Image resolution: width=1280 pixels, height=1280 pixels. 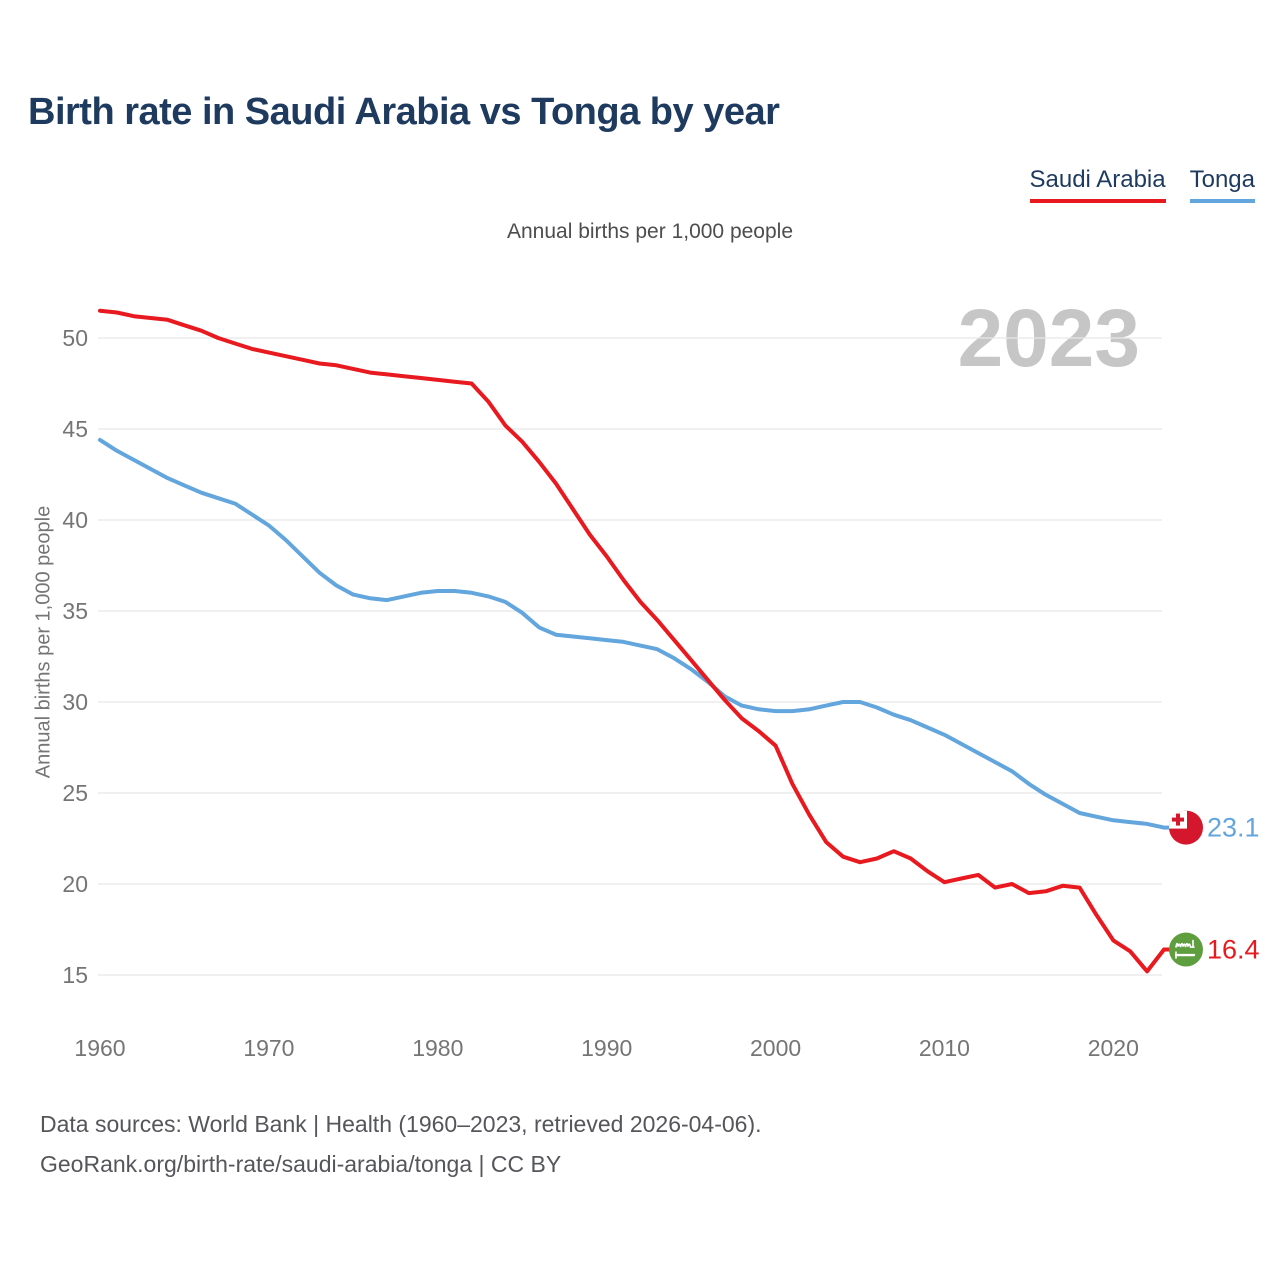 What do you see at coordinates (1233, 828) in the screenshot?
I see `tonga-end-value: 23.1` at bounding box center [1233, 828].